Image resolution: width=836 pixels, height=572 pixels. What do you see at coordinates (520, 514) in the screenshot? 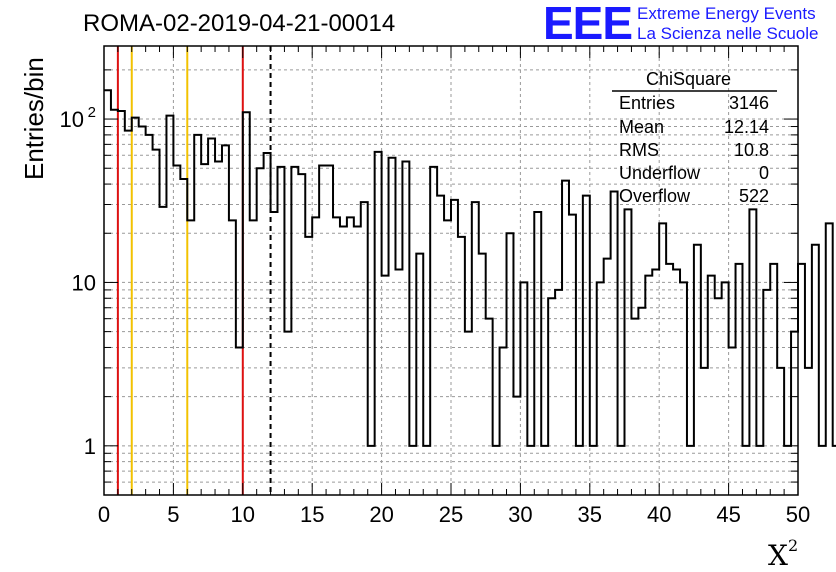
I see `x-tick-label: 30` at bounding box center [520, 514].